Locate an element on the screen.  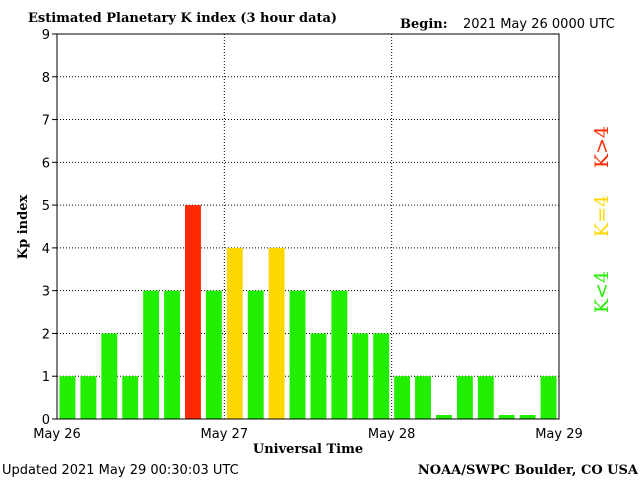
y-tick-label: 3 is located at coordinates (46, 292).